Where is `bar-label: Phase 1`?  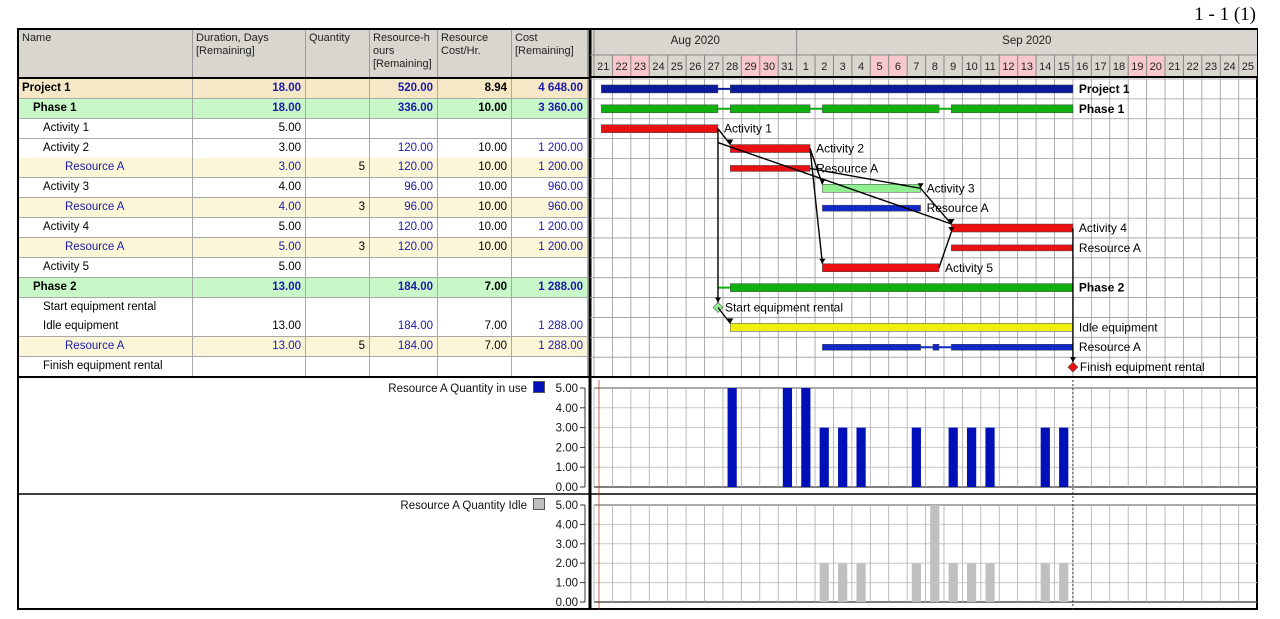
bar-label: Phase 1 is located at coordinates (1102, 109).